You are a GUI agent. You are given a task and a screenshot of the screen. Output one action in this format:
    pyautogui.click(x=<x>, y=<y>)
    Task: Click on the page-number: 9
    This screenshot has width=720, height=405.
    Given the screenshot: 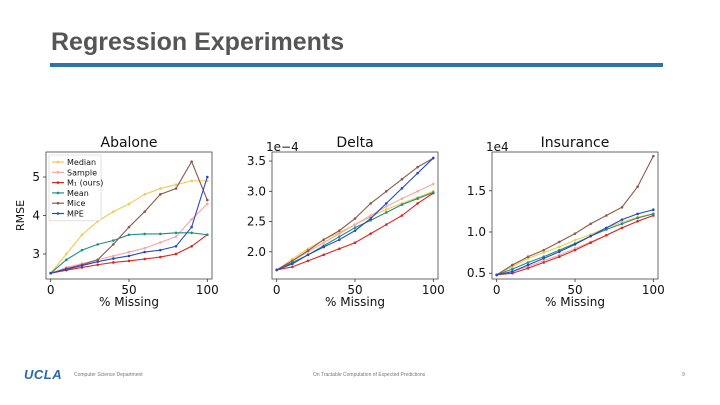 What is the action you would take?
    pyautogui.click(x=683, y=375)
    